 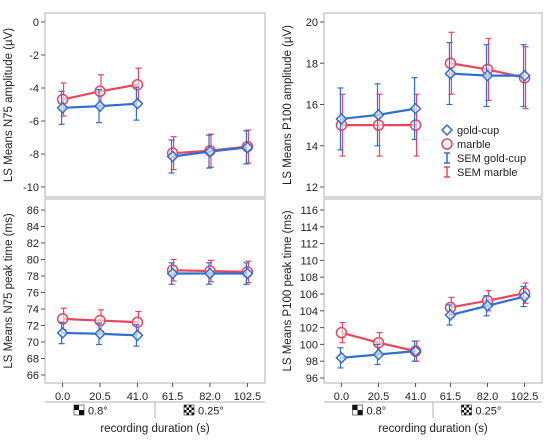 I want to click on y-tick-label: 98, so click(x=312, y=362).